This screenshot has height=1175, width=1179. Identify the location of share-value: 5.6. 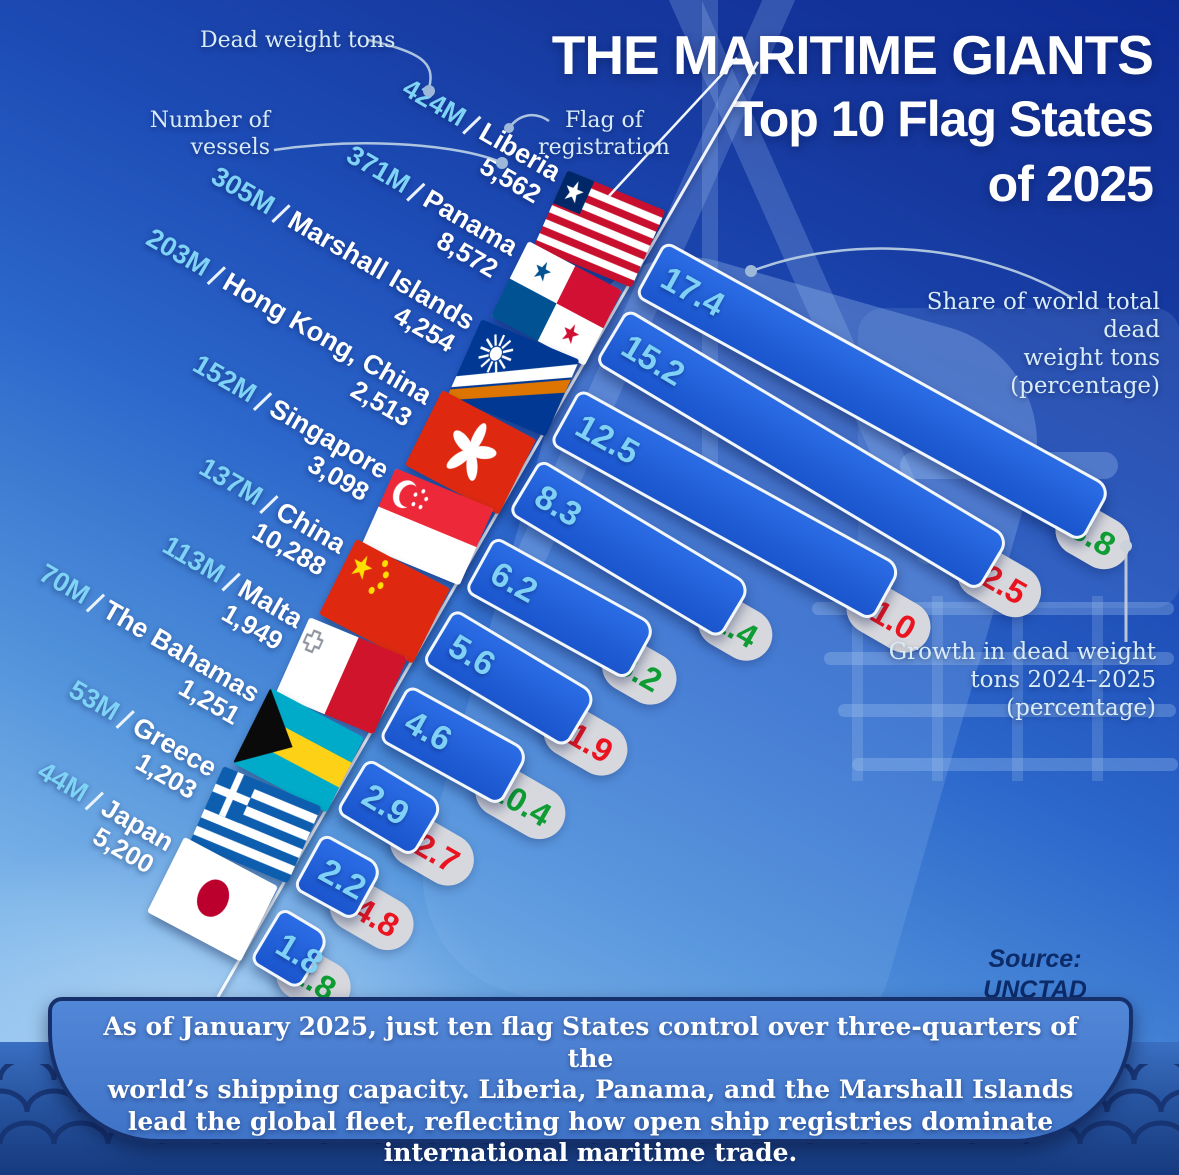
(472, 655).